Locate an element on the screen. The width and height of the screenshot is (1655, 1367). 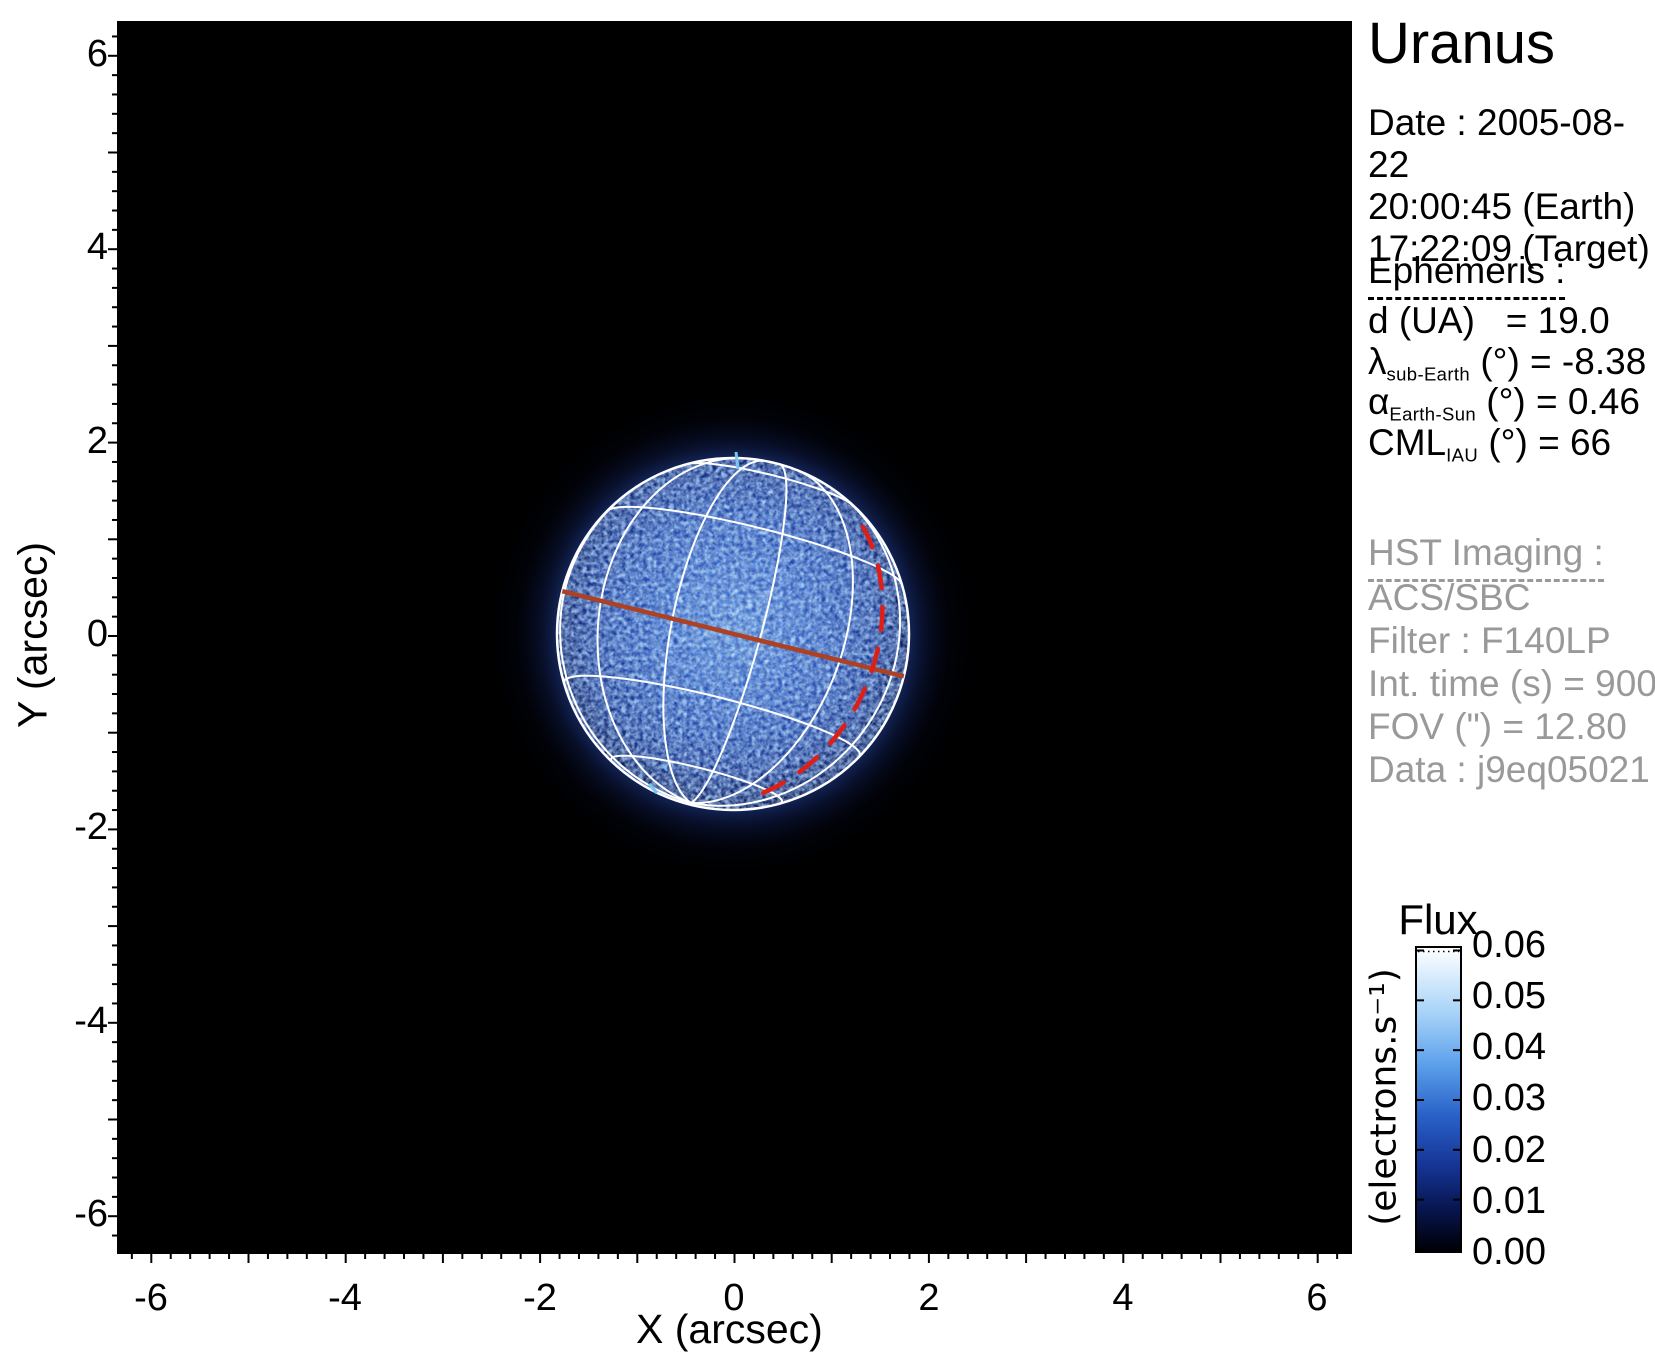
y-tick-label: -6 is located at coordinates (91, 1214).